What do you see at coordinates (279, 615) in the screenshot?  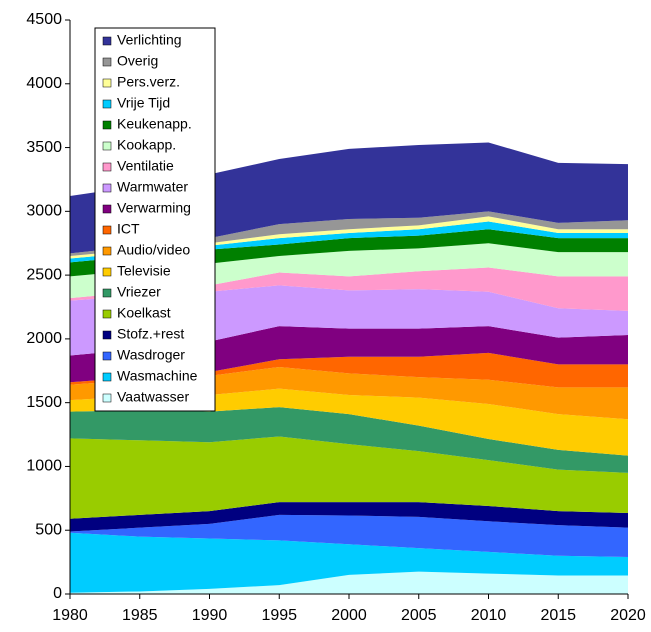 I see `x-tick-label: 1995` at bounding box center [279, 615].